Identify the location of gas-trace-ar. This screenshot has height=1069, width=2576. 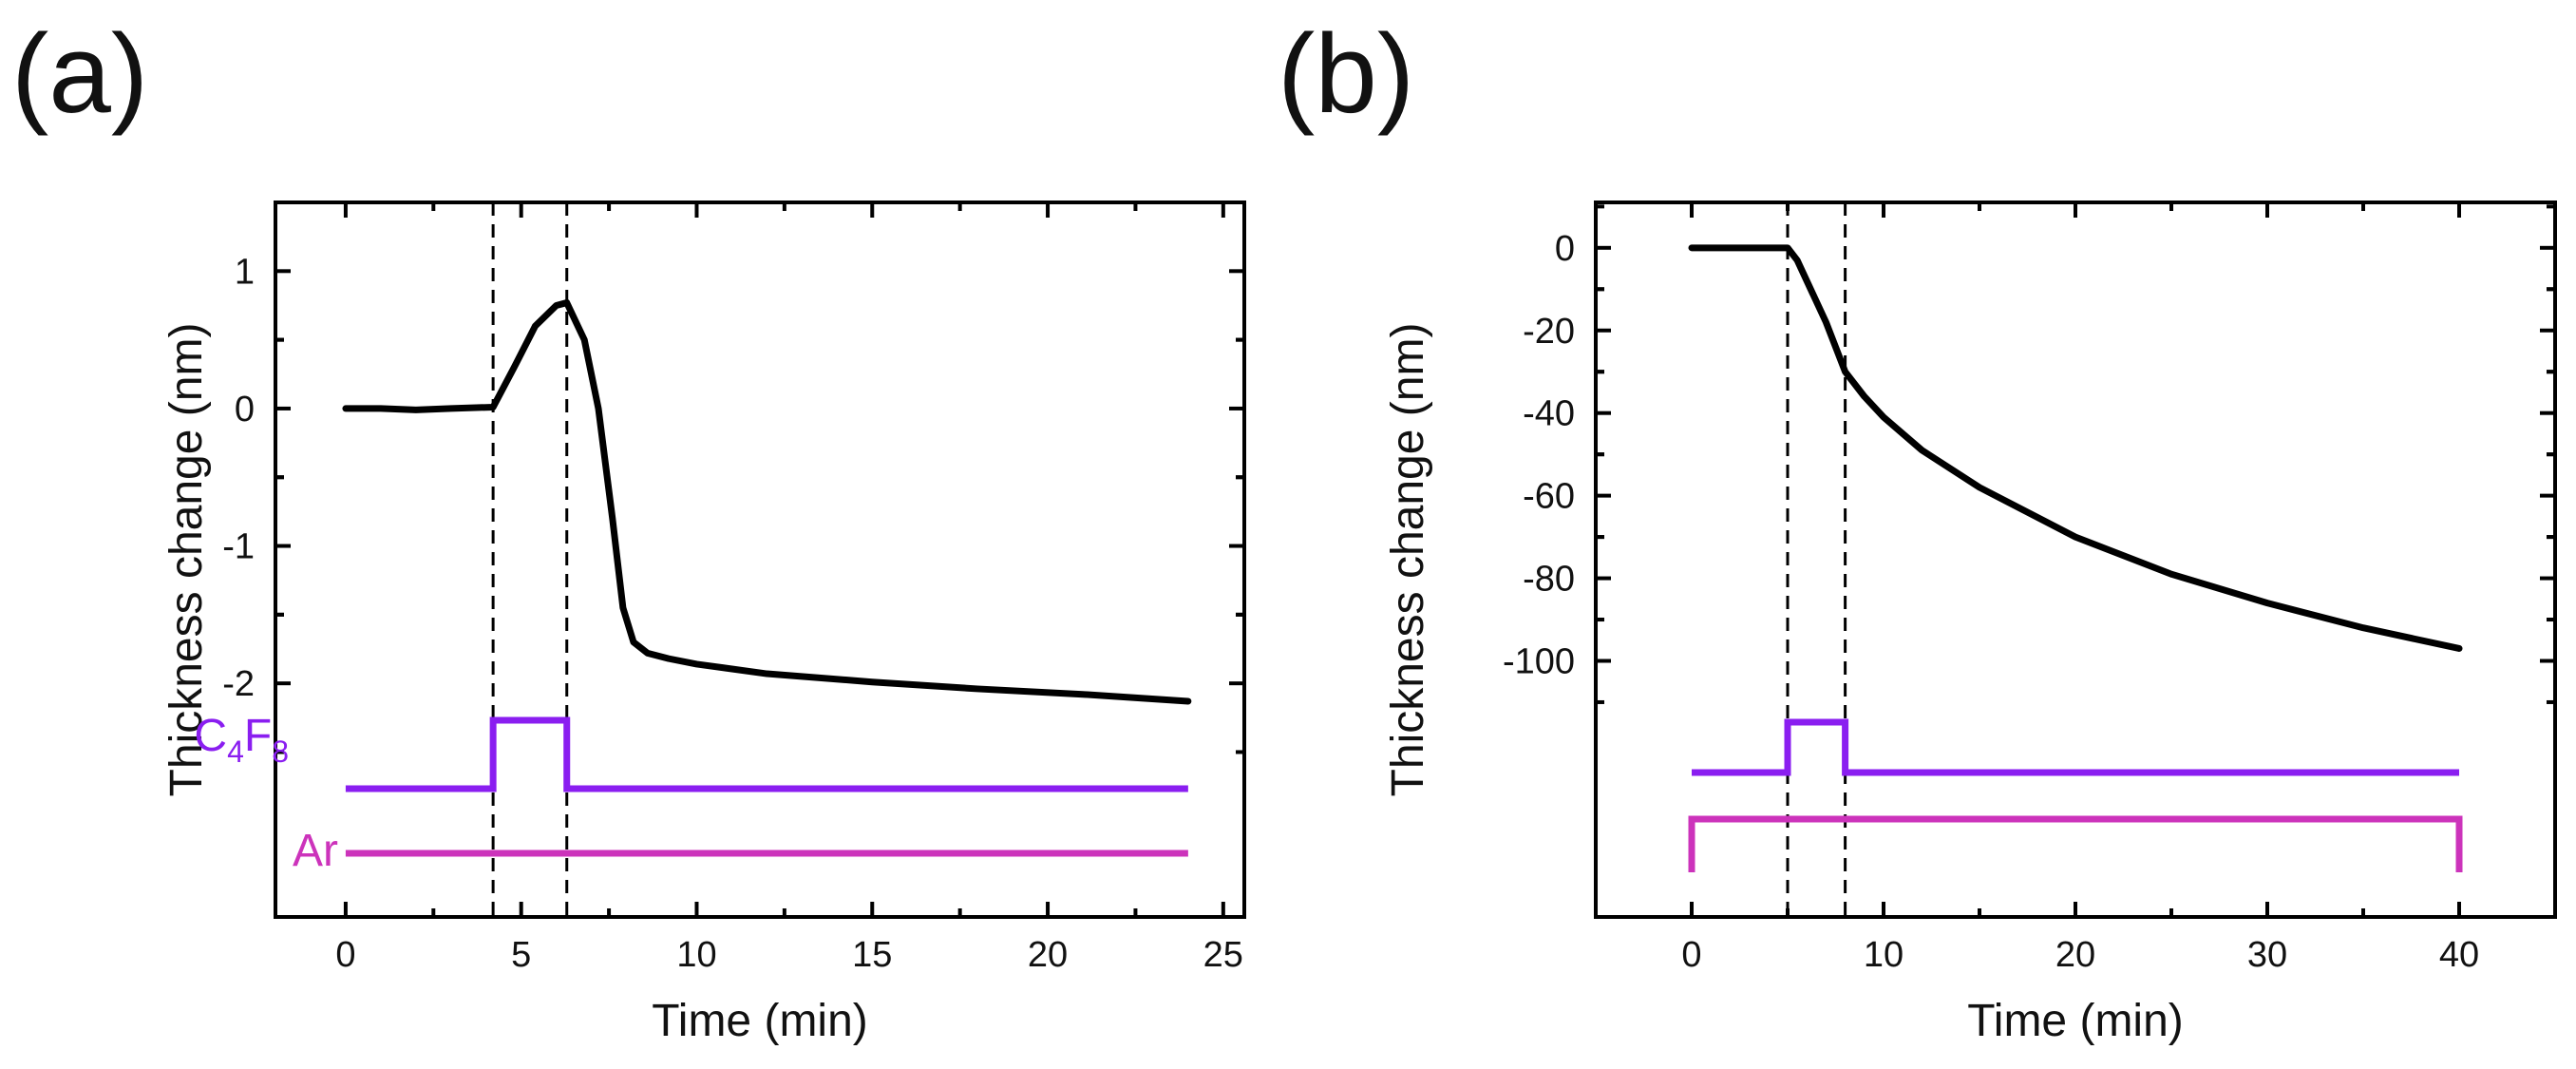
(2075, 843).